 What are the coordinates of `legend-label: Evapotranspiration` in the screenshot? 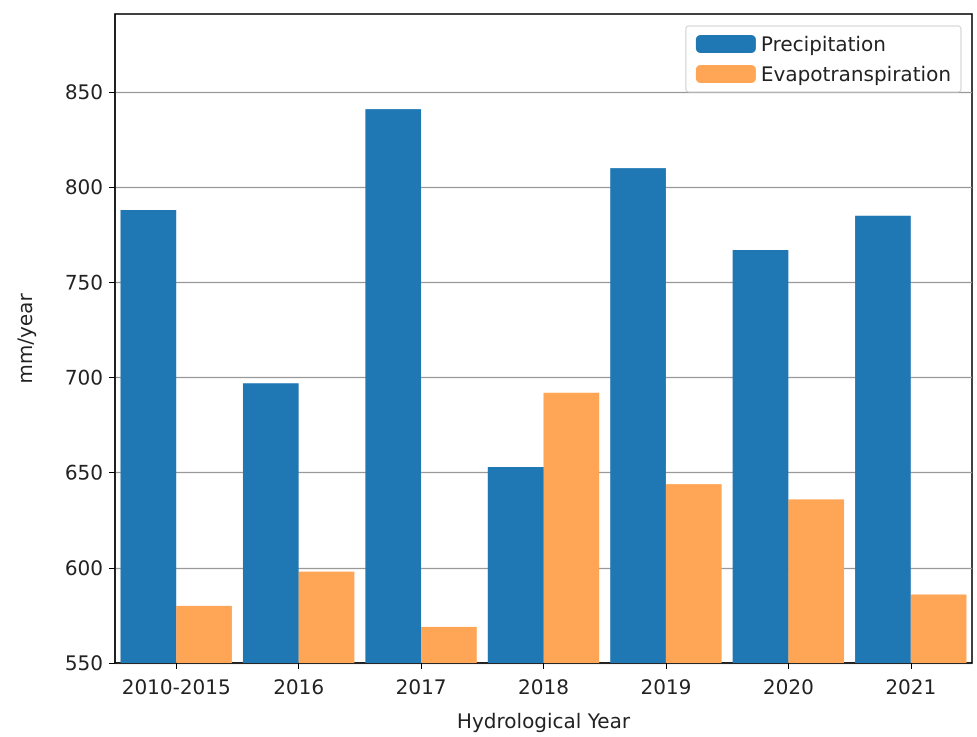 It's located at (856, 74).